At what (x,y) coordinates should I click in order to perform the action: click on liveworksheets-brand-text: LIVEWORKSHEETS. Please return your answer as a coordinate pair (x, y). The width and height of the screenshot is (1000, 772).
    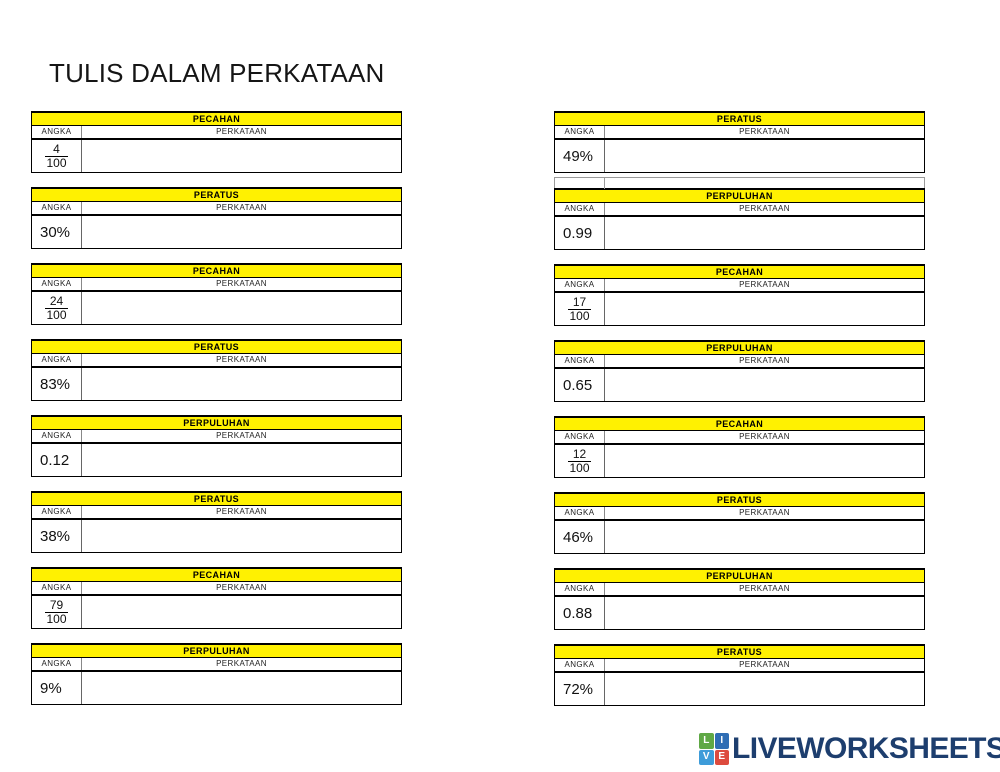
    Looking at the image, I should click on (866, 748).